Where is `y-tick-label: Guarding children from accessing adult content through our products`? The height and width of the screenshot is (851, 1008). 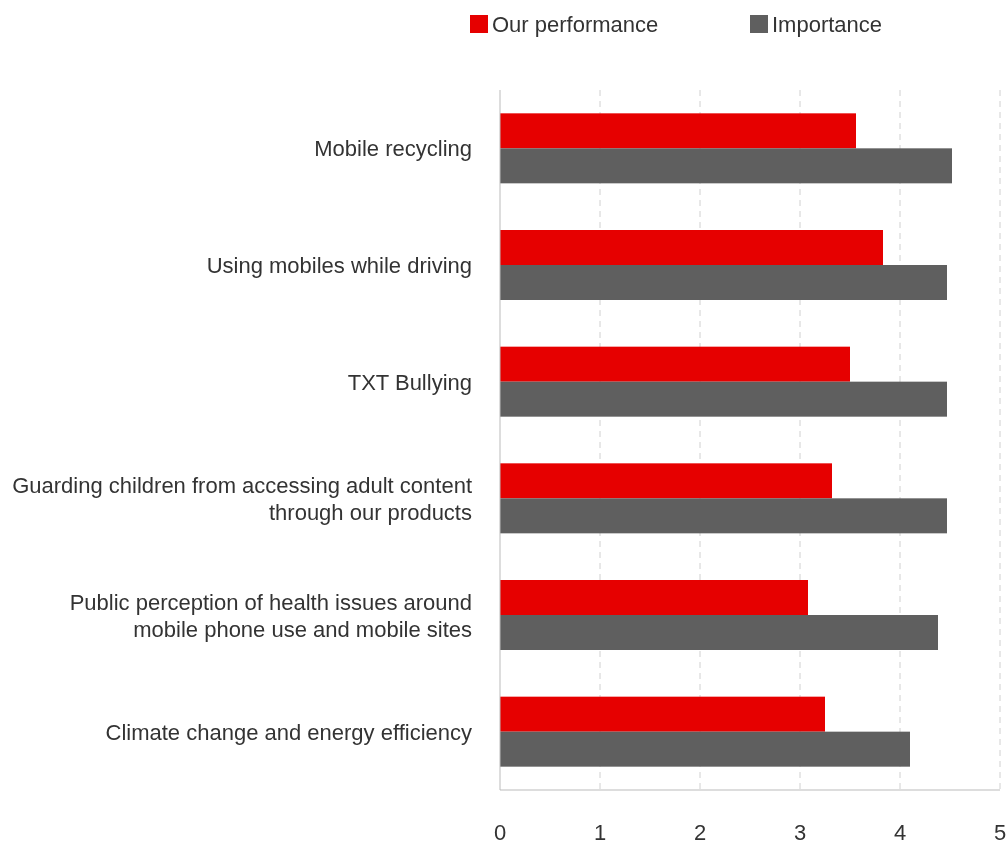 y-tick-label: Guarding children from accessing adult content through our products is located at coordinates (242, 498).